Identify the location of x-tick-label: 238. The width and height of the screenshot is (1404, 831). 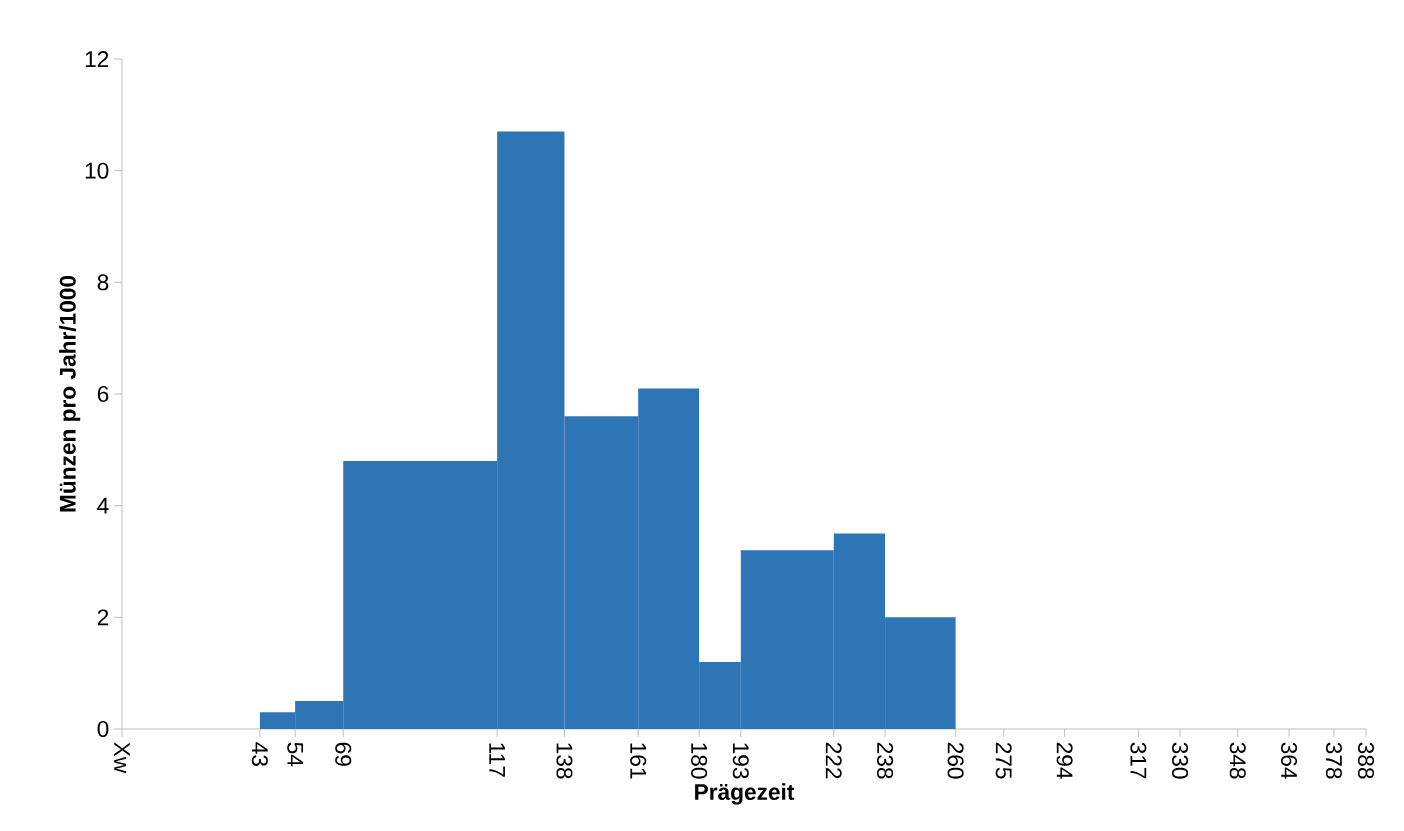
(885, 760).